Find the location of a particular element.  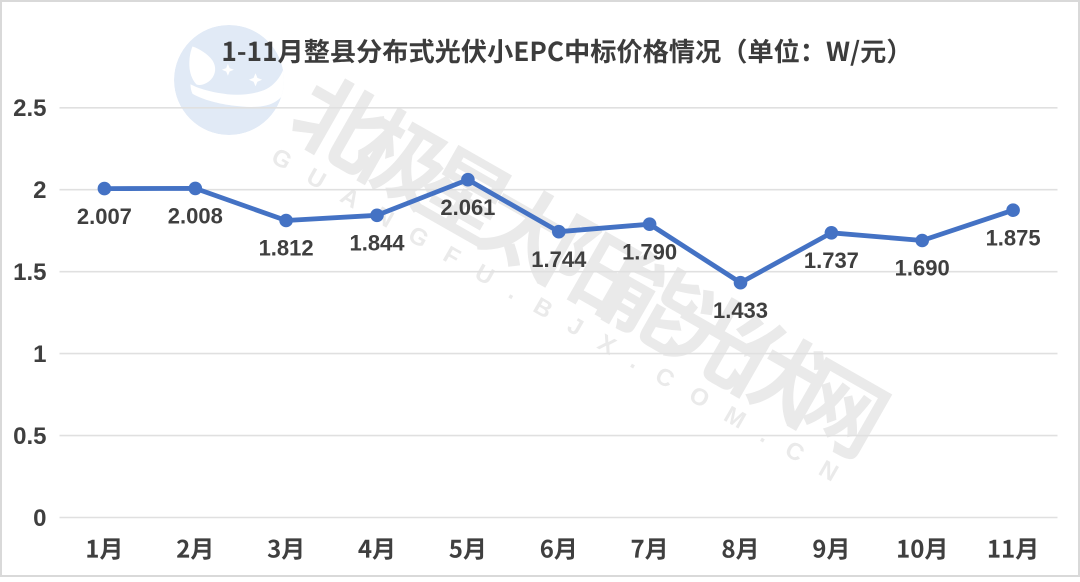

svg-text: 0.5 is located at coordinates (29, 436).